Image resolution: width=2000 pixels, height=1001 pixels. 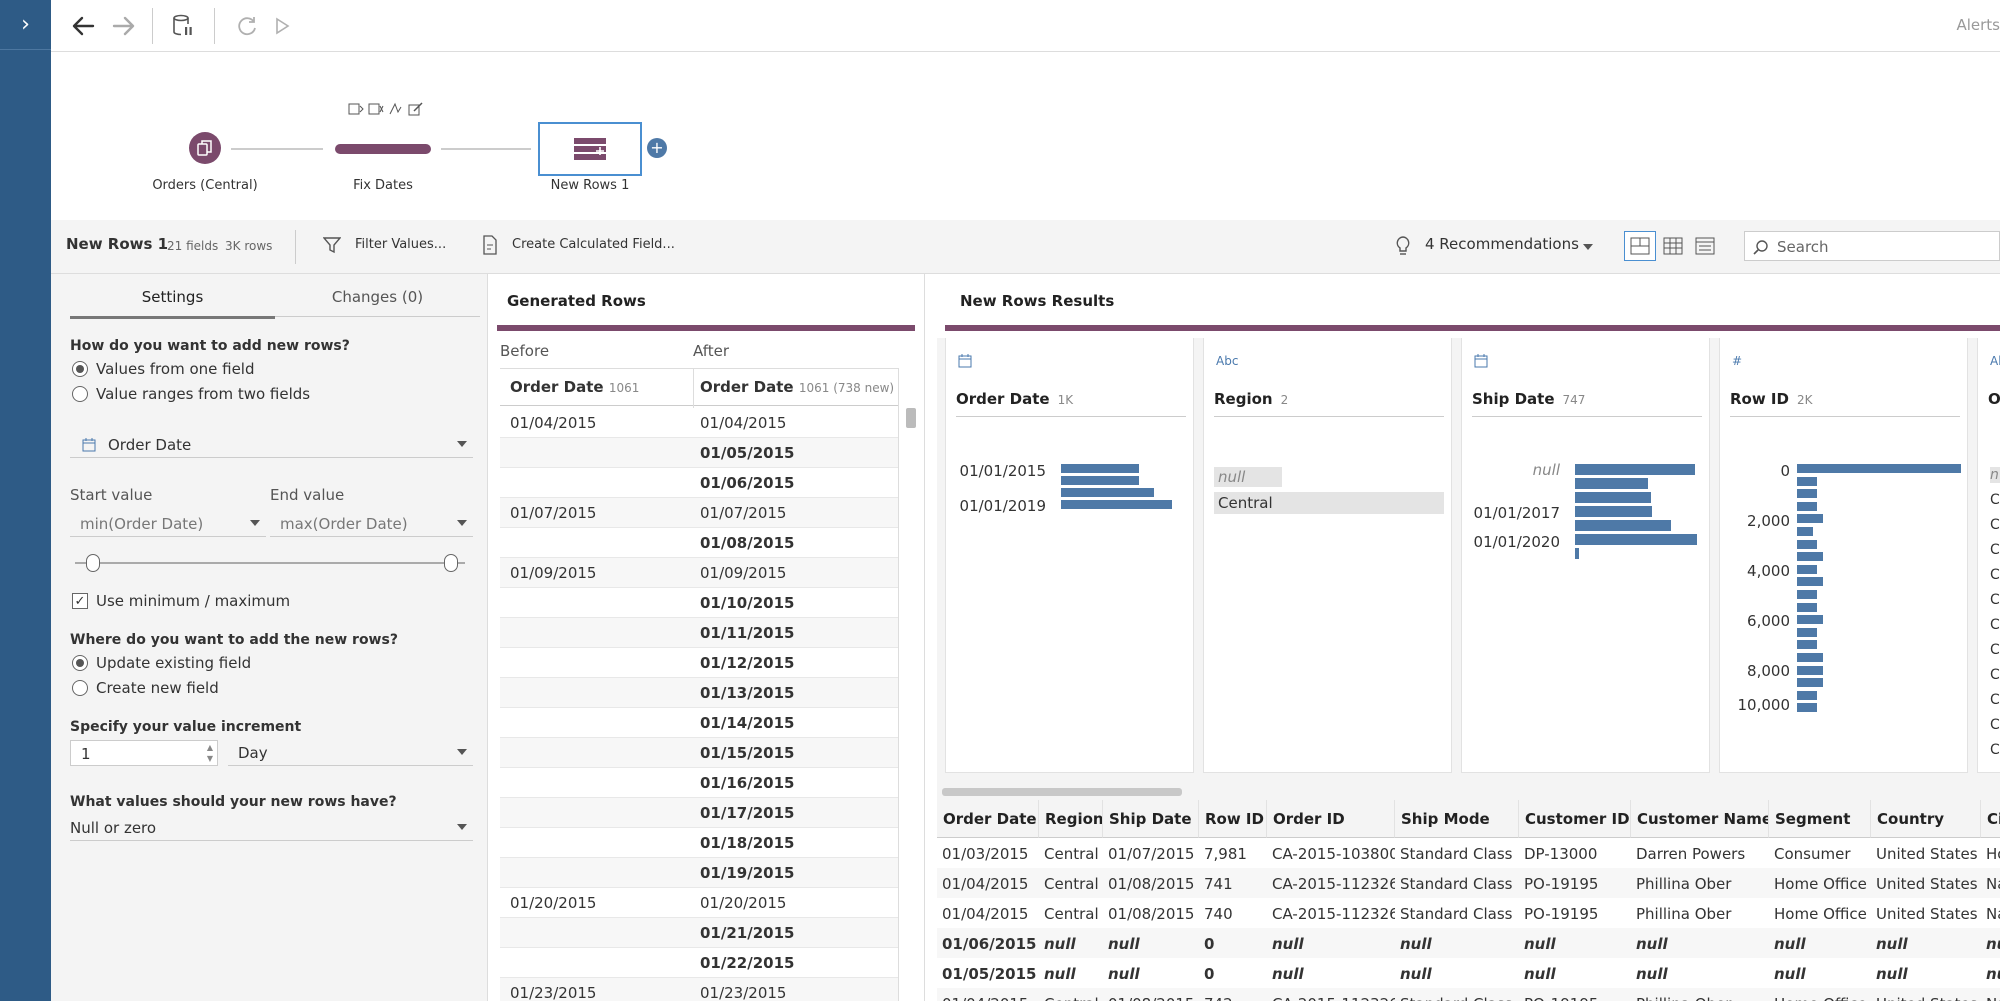 I want to click on after-column-header: Order Date 1061 (738 new), so click(x=797, y=387).